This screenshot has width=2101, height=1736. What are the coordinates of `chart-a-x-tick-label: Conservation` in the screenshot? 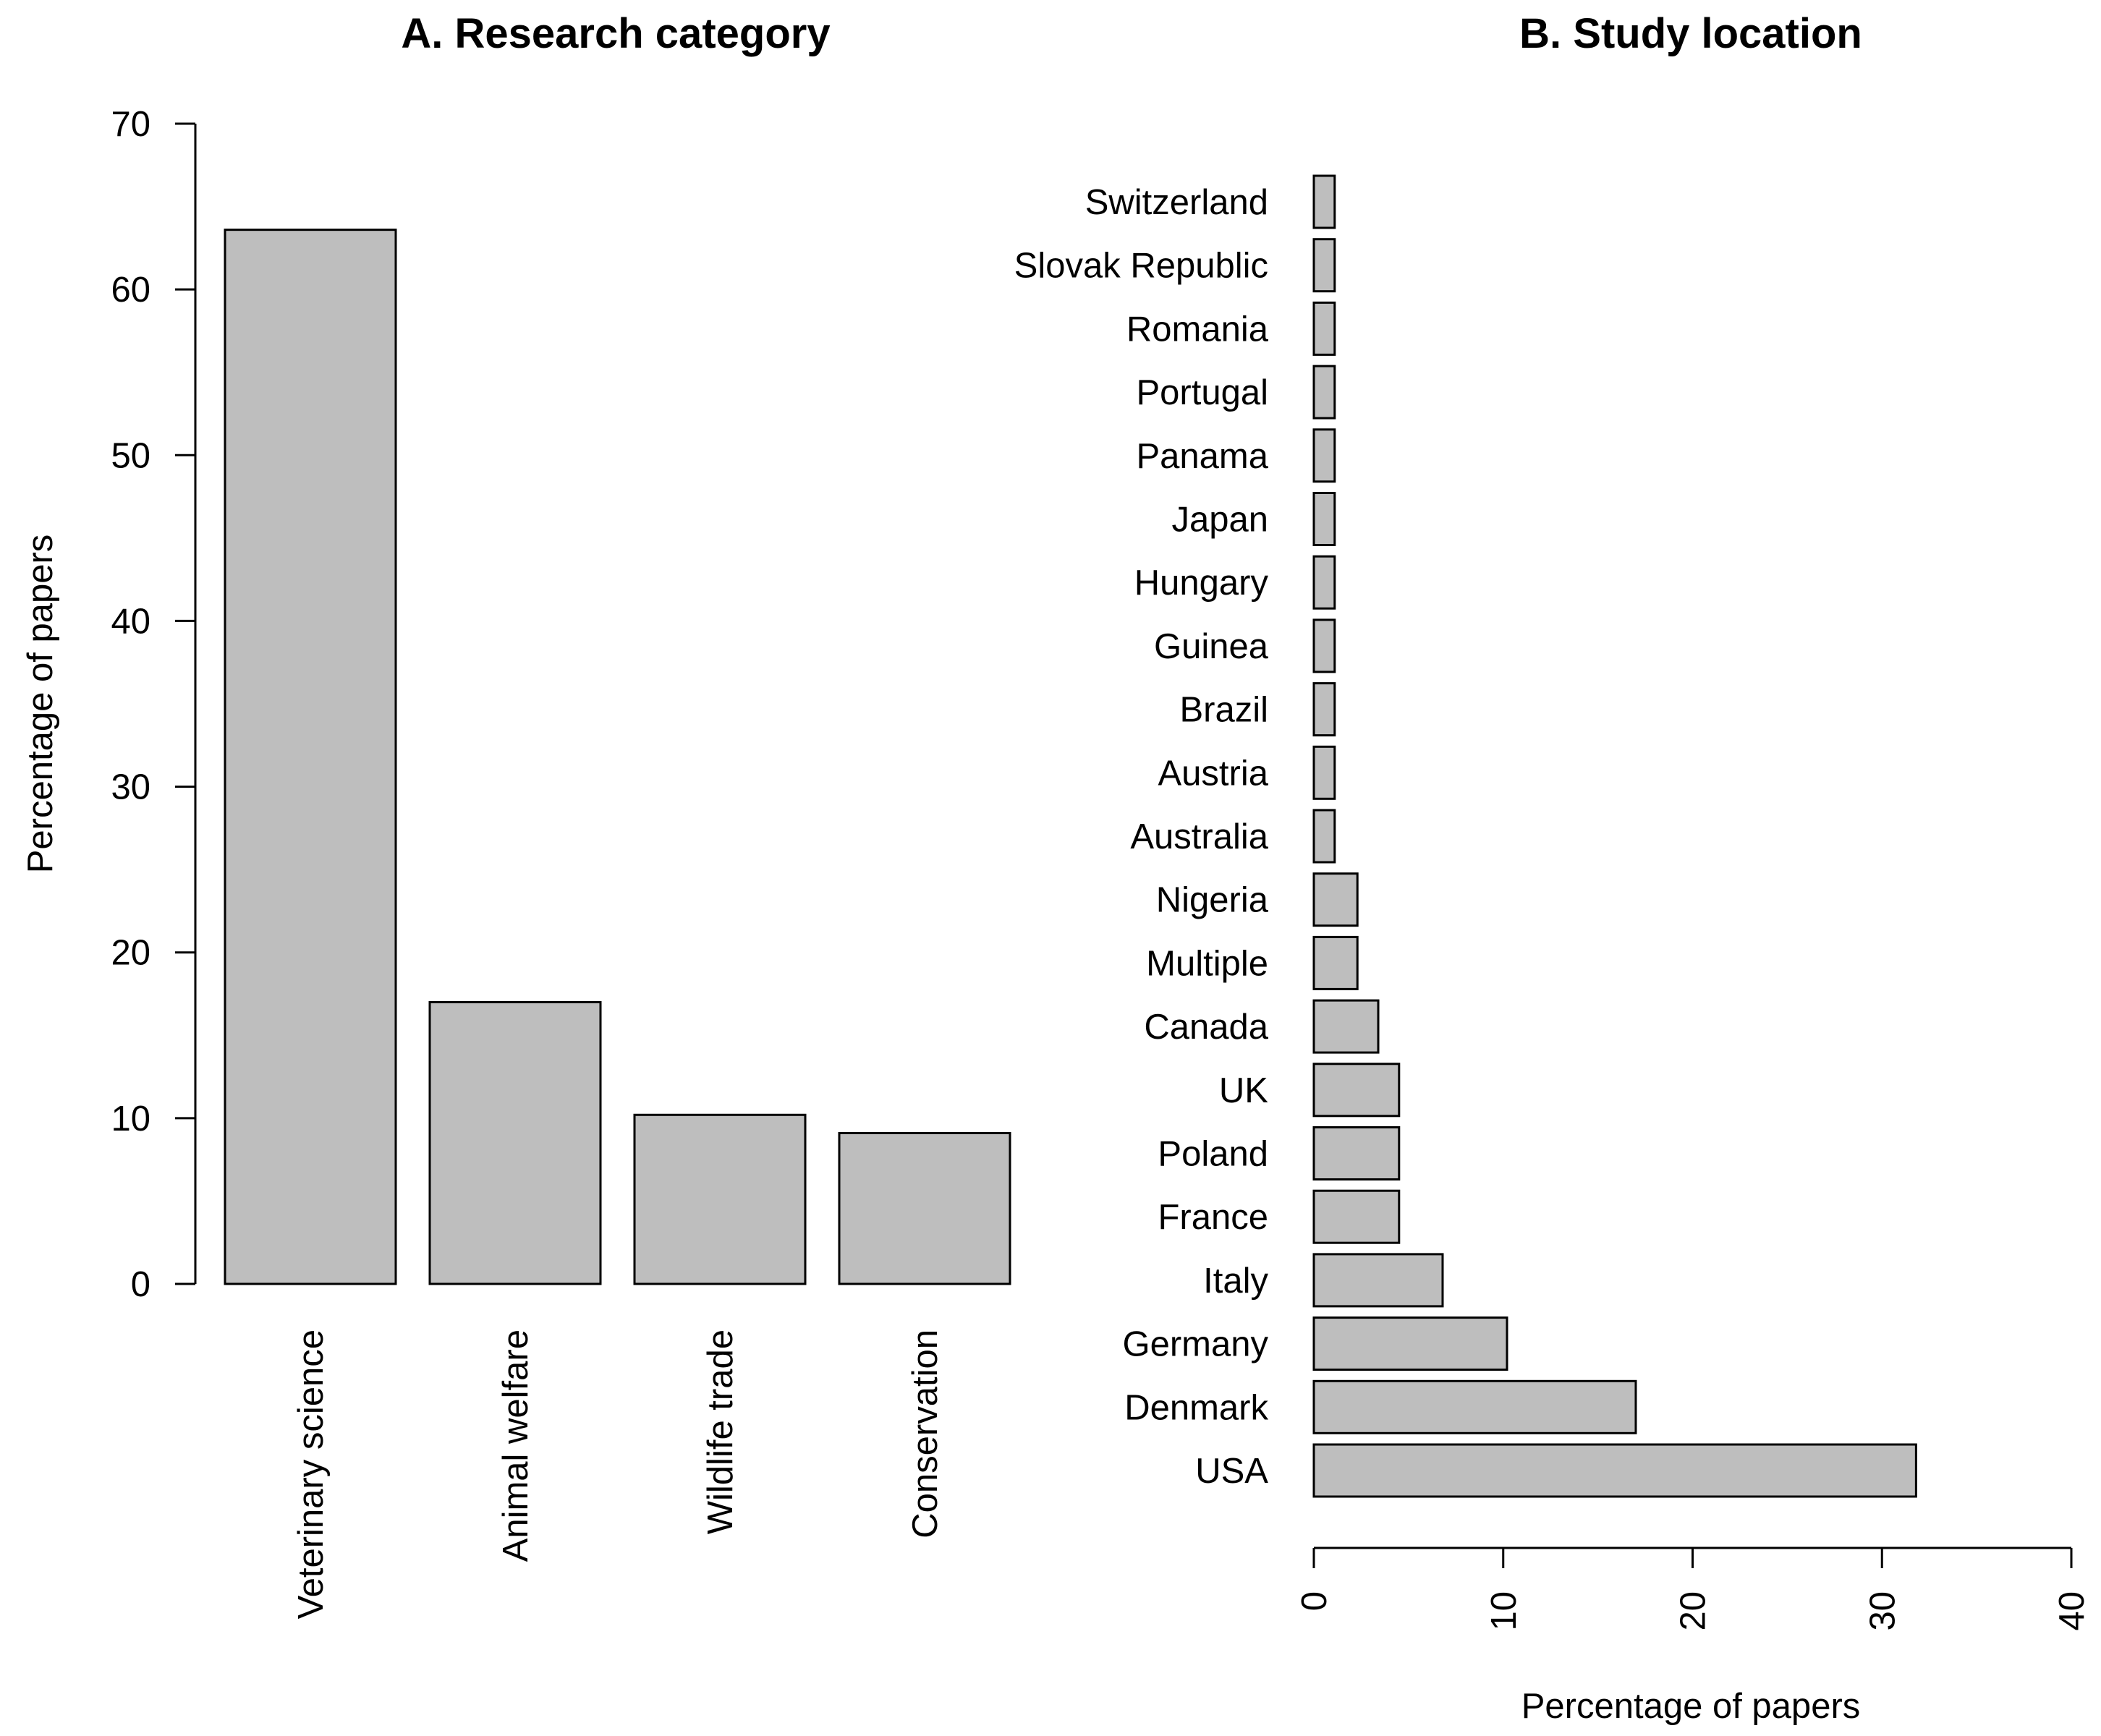 It's located at (925, 1434).